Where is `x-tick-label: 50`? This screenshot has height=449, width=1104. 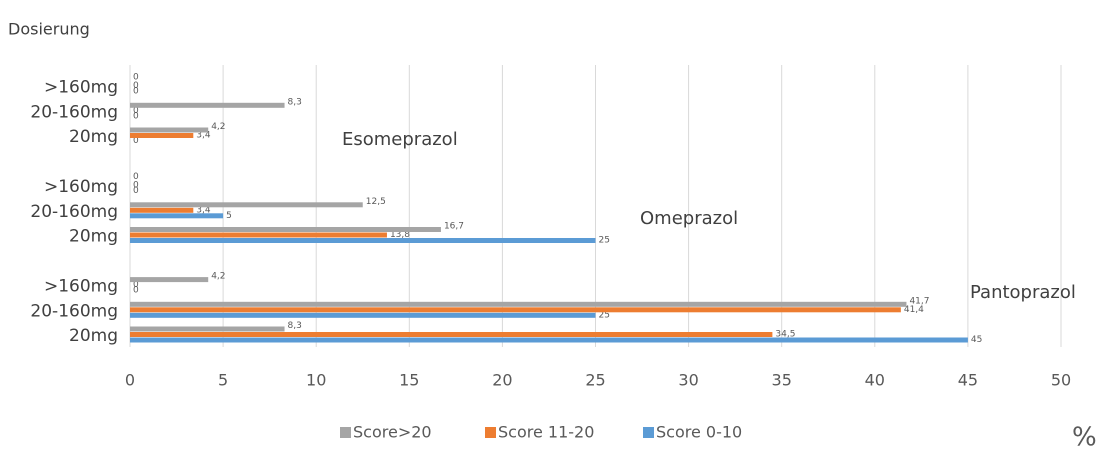 x-tick-label: 50 is located at coordinates (1061, 380).